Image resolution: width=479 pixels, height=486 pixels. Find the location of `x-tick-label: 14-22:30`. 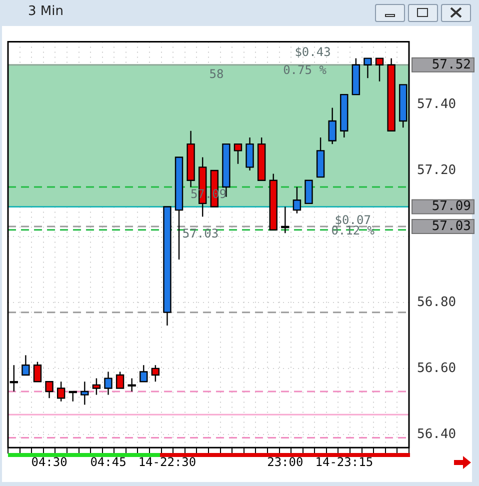

x-tick-label: 14-22:30 is located at coordinates (167, 461).